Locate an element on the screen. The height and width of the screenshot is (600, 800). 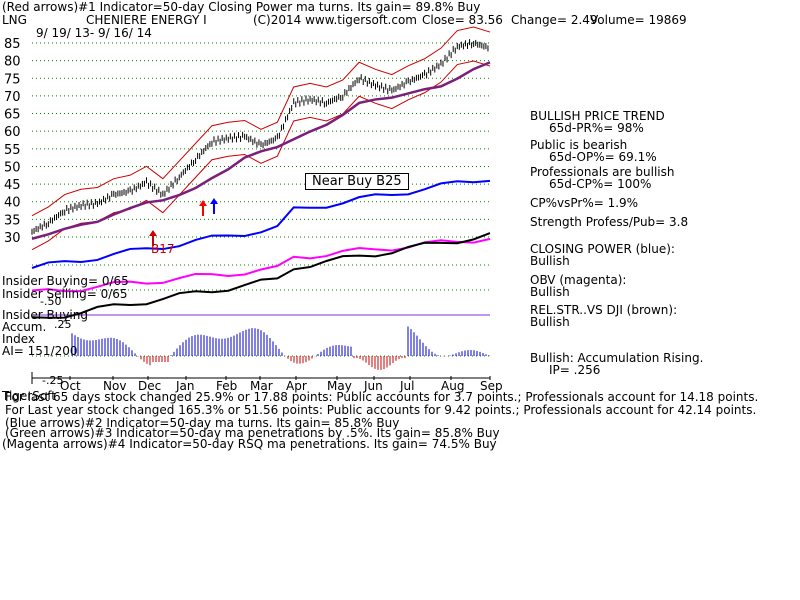
y-tick-70: 70 is located at coordinates (12, 97).